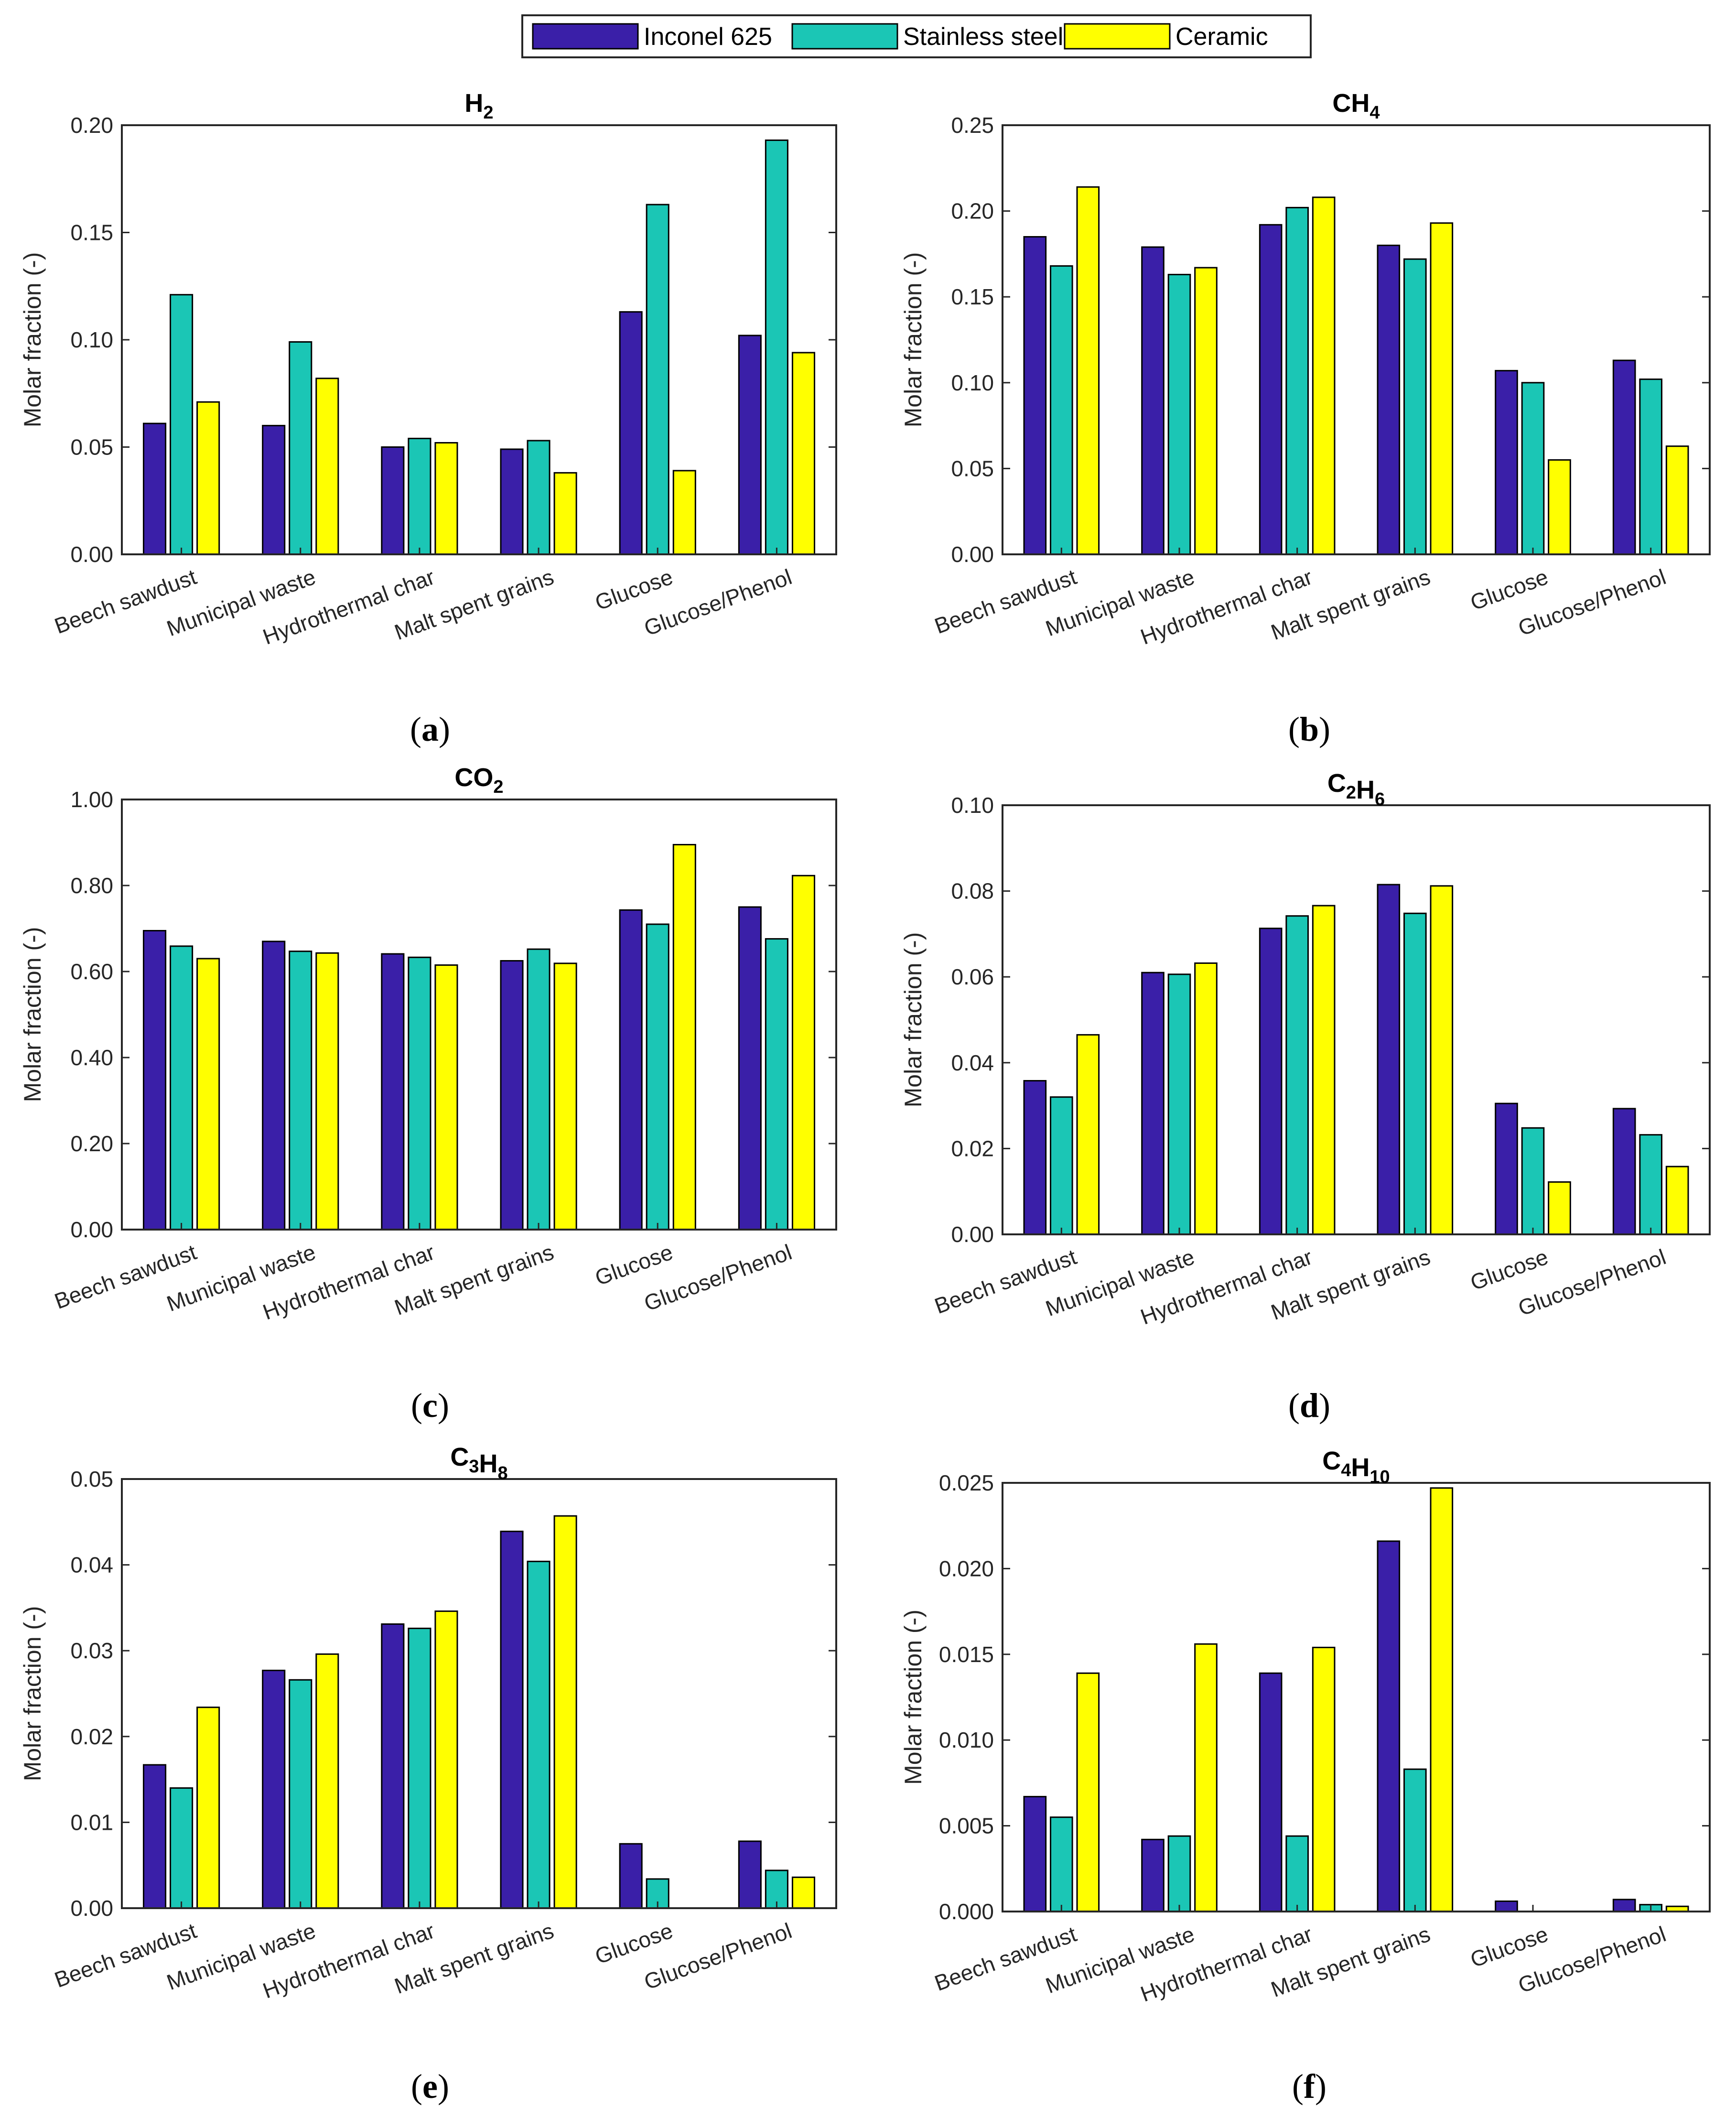  What do you see at coordinates (917, 36) in the screenshot?
I see `legend-box` at bounding box center [917, 36].